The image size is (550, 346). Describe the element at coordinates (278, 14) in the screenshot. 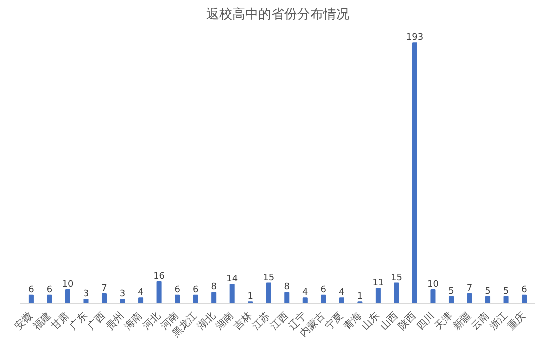

I see `chart-title: 返校高中的省份分布情况` at that location.